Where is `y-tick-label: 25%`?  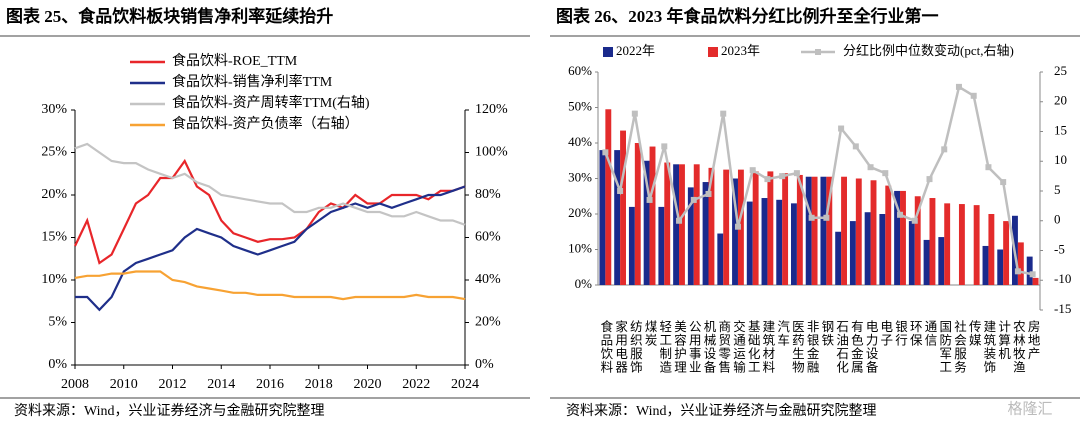 y-tick-label: 25% is located at coordinates (54, 152).